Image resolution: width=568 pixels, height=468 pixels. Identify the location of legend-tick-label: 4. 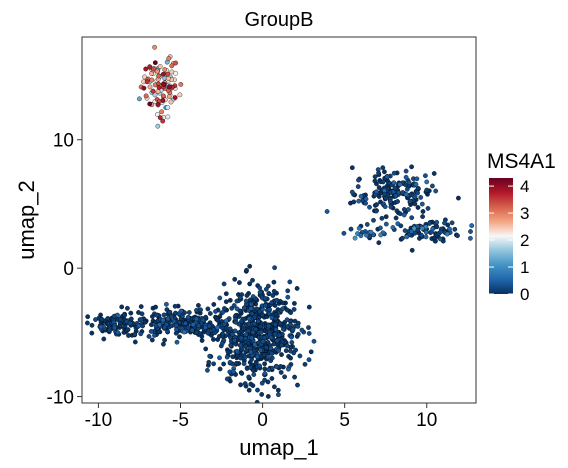
(524, 186).